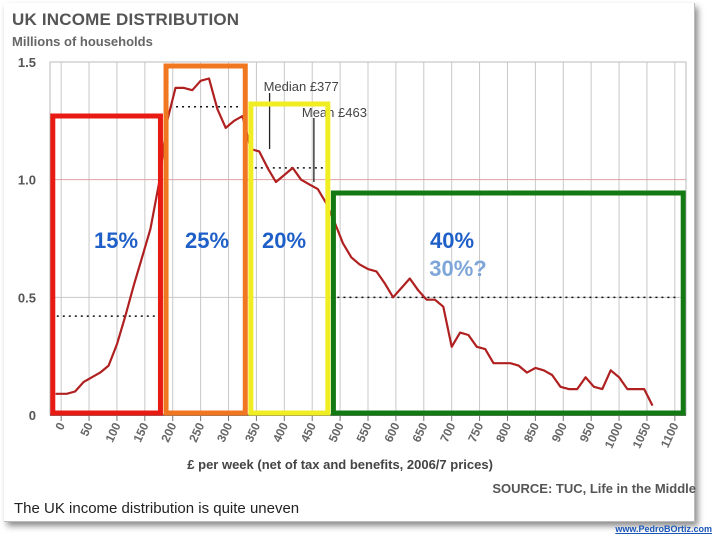 This screenshot has height=540, width=720. What do you see at coordinates (391, 432) in the screenshot?
I see `x-tick-label: 600` at bounding box center [391, 432].